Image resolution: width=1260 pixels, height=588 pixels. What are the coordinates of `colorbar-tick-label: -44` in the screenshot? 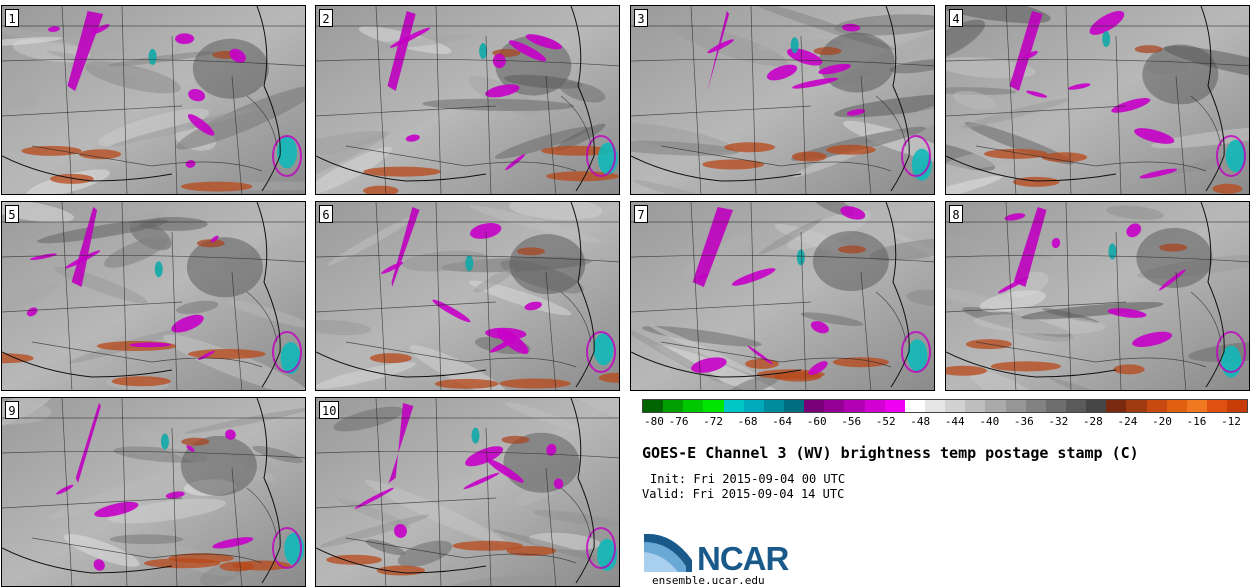 It's located at (954, 421).